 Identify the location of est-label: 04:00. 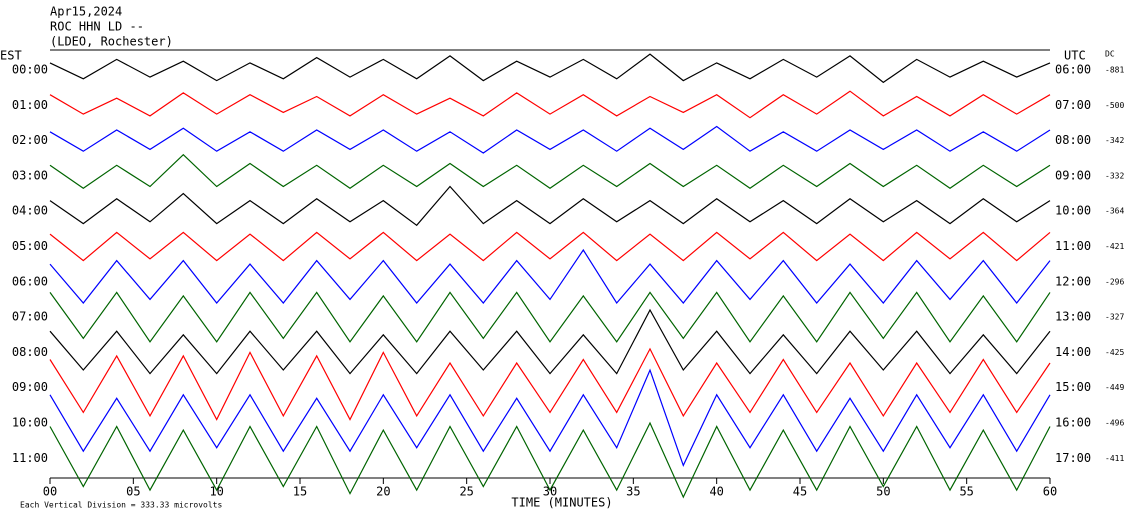
(30, 211).